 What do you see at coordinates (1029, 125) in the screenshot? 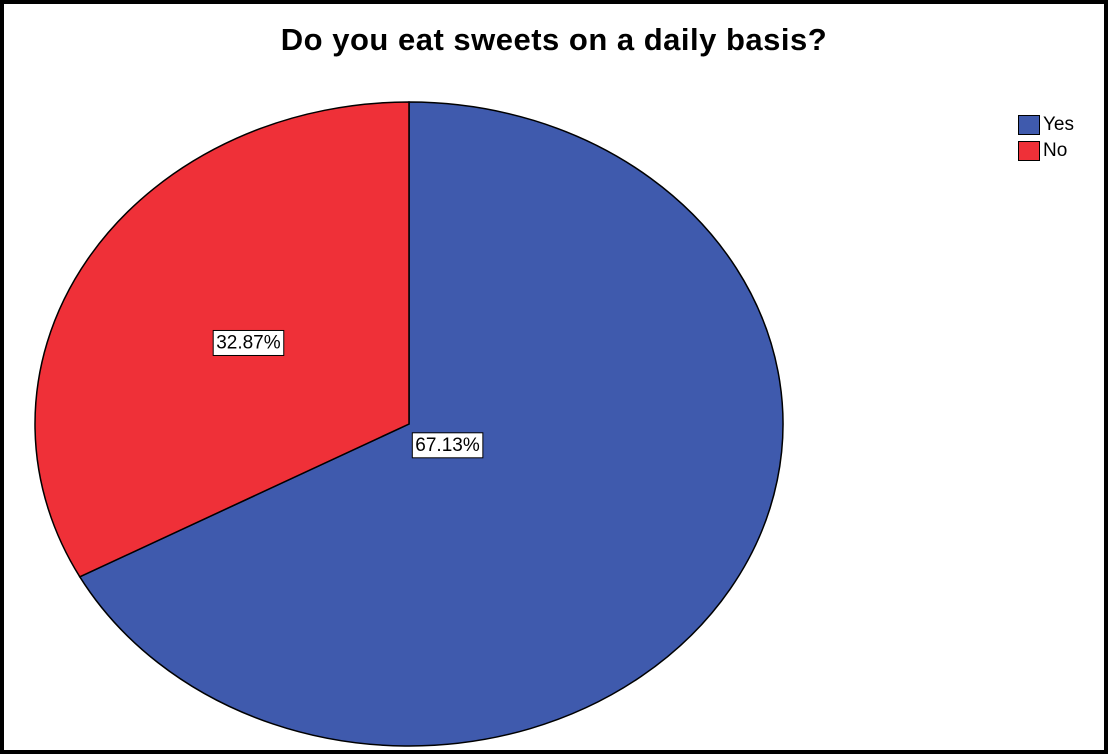
I see `legend-swatch-yes` at bounding box center [1029, 125].